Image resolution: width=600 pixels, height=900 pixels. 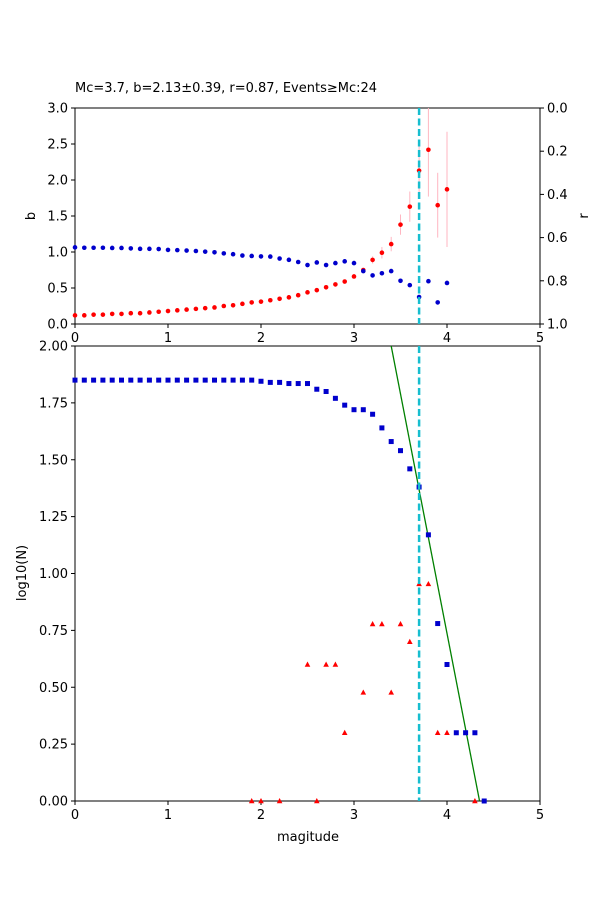 What do you see at coordinates (557, 152) in the screenshot?
I see `top-y2-tick-label: 0.2` at bounding box center [557, 152].